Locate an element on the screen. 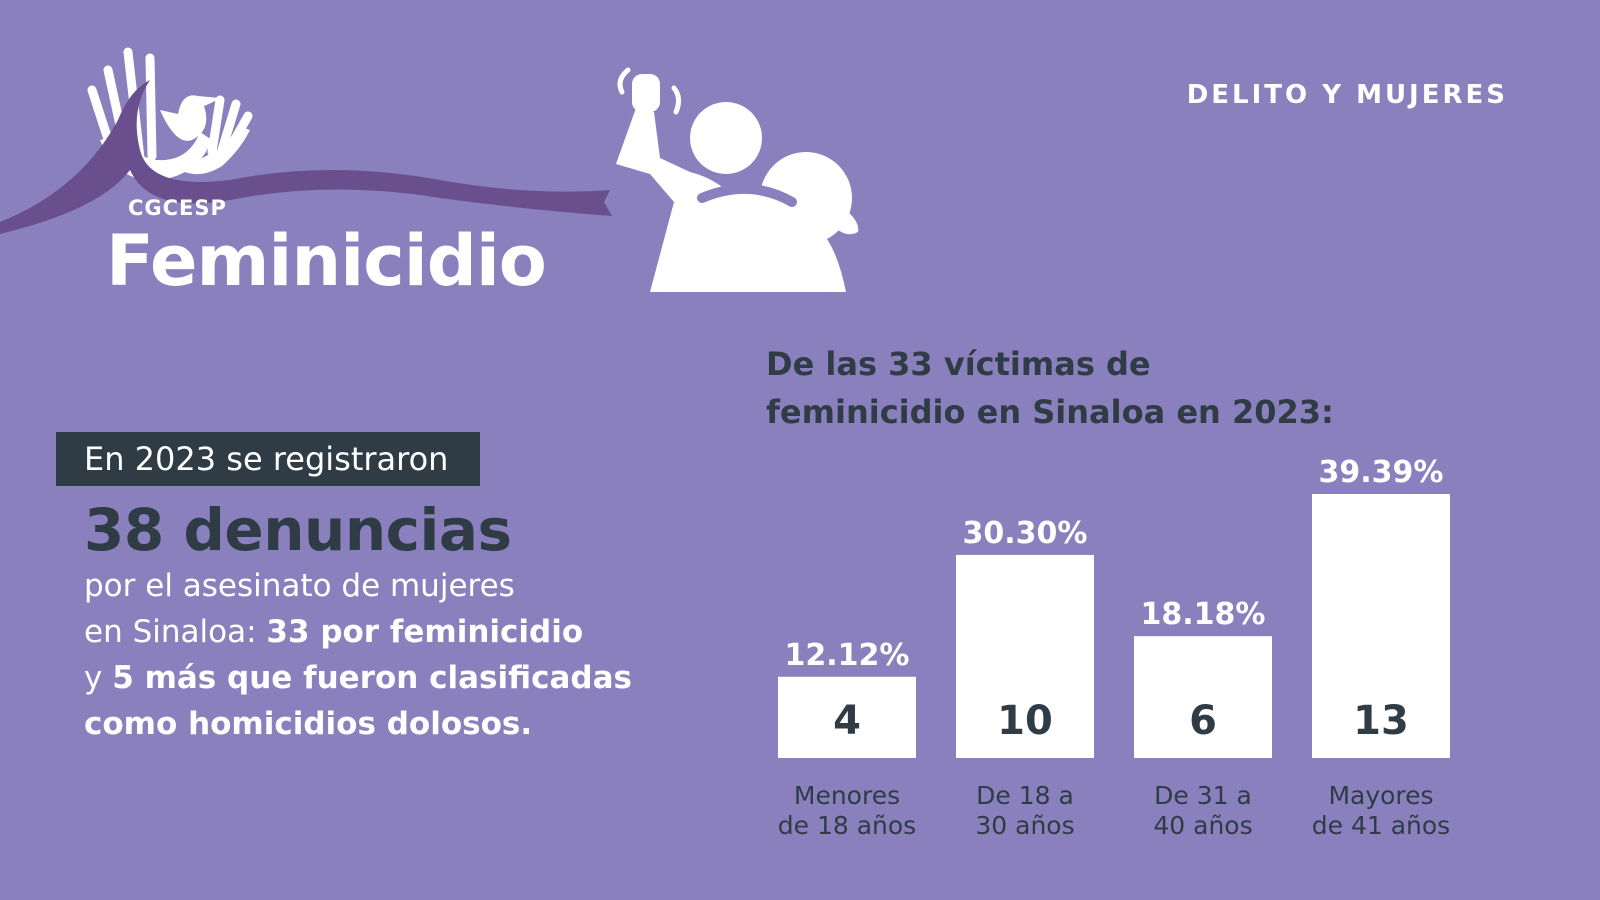 The height and width of the screenshot is (900, 1600). body-line-4: como homicidios dolosos. is located at coordinates (308, 724).